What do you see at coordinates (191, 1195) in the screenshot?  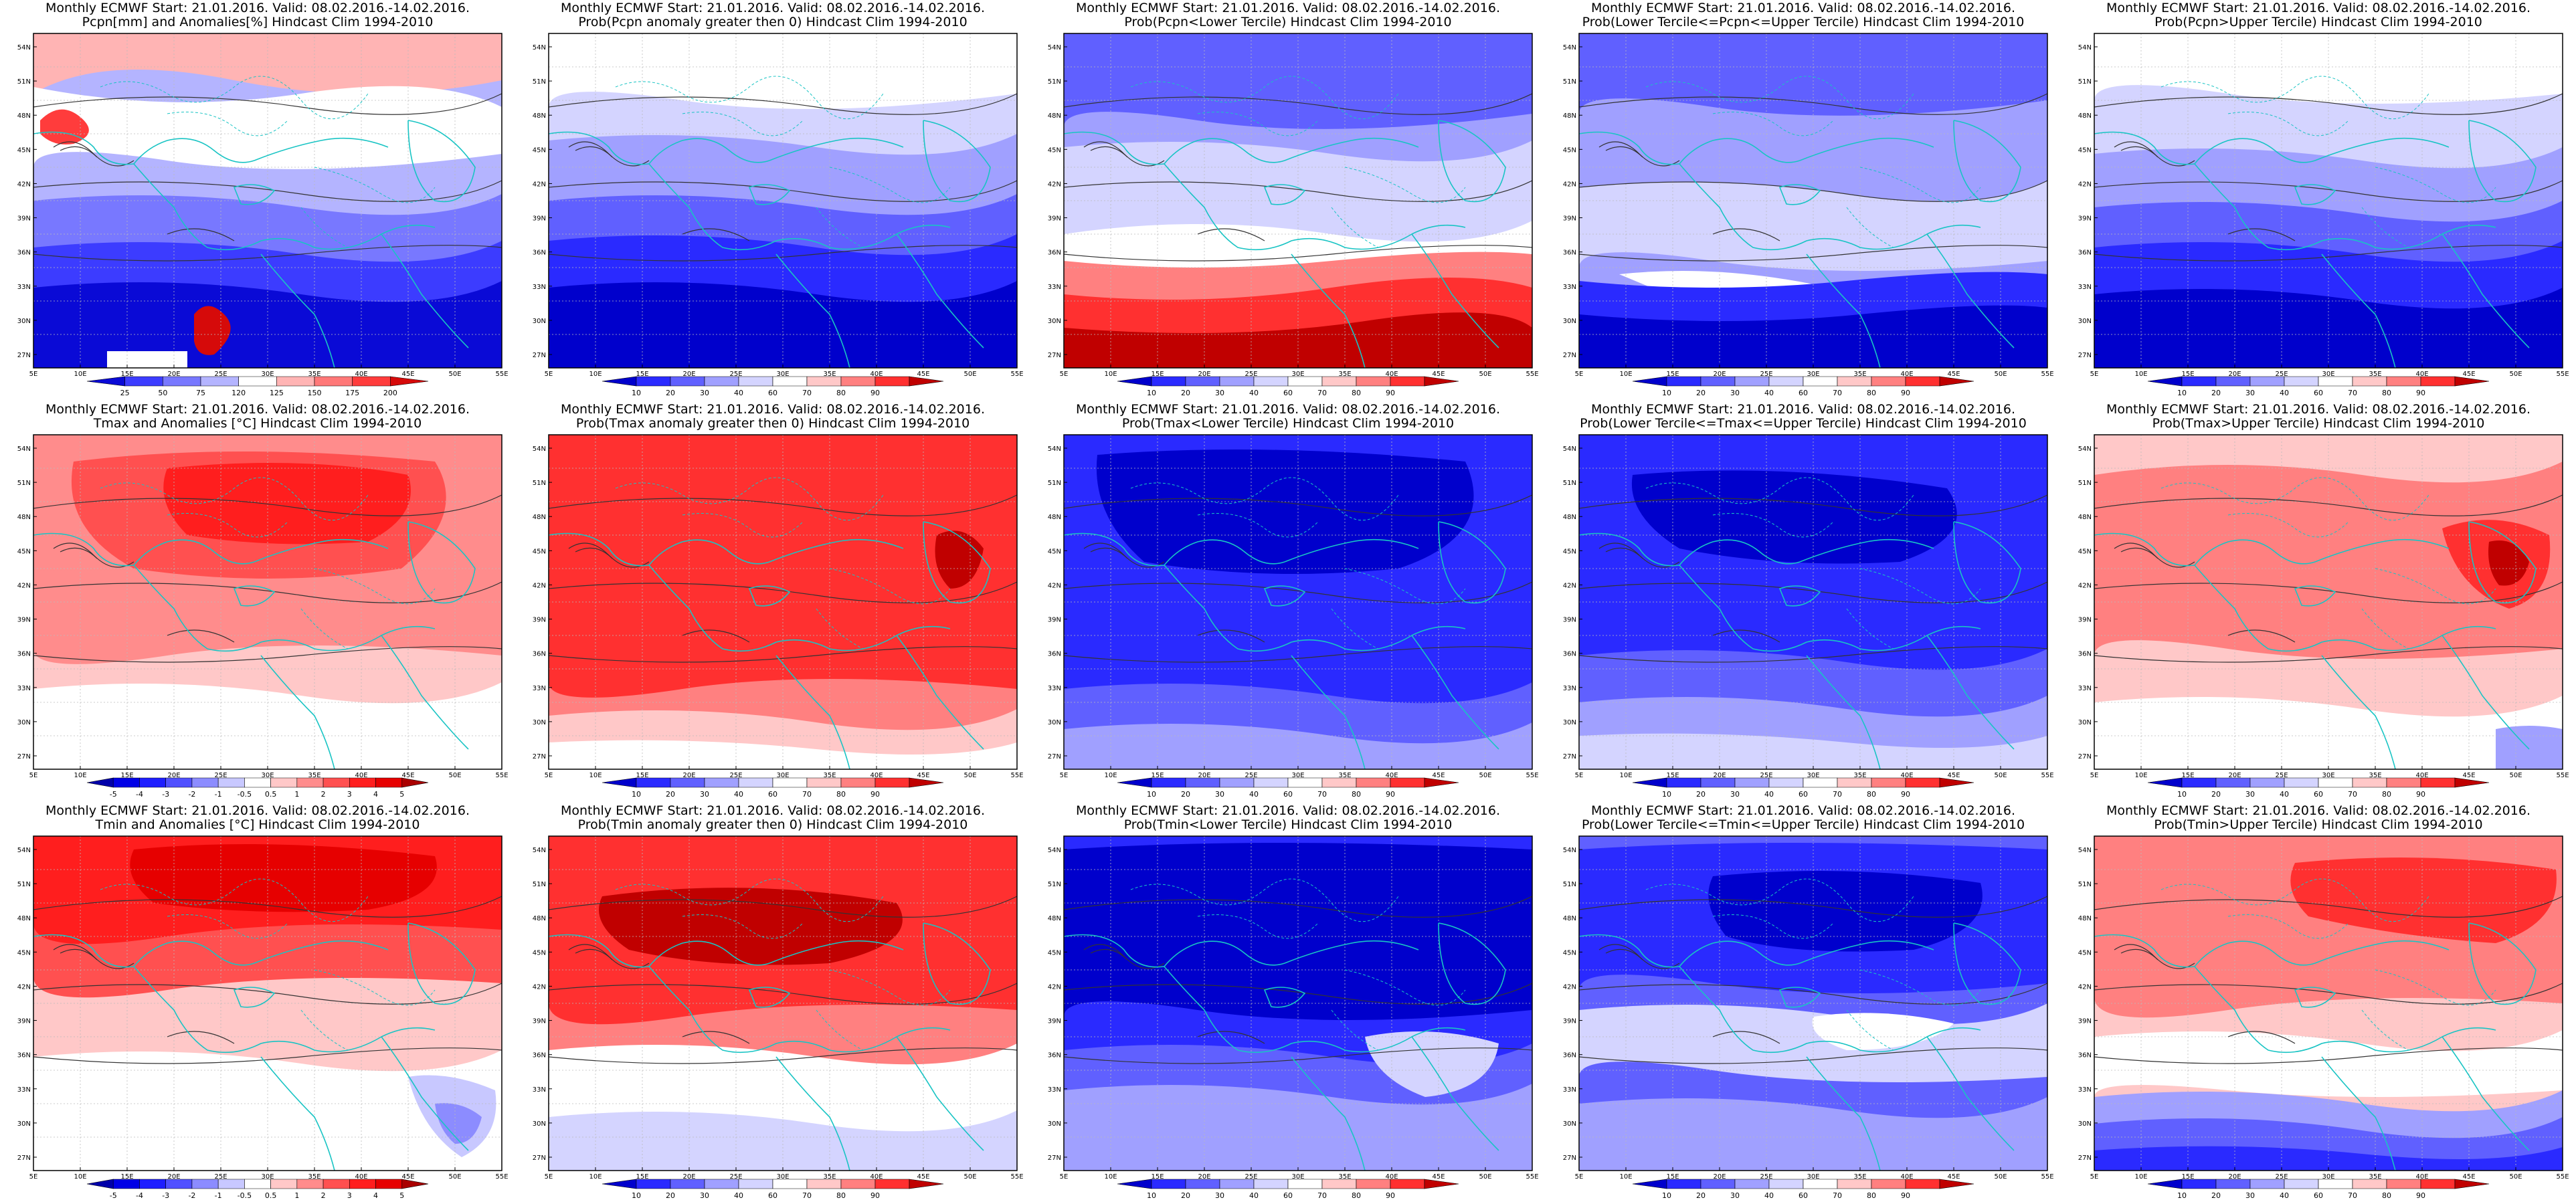 I see `colorbar-tick-label: -2` at bounding box center [191, 1195].